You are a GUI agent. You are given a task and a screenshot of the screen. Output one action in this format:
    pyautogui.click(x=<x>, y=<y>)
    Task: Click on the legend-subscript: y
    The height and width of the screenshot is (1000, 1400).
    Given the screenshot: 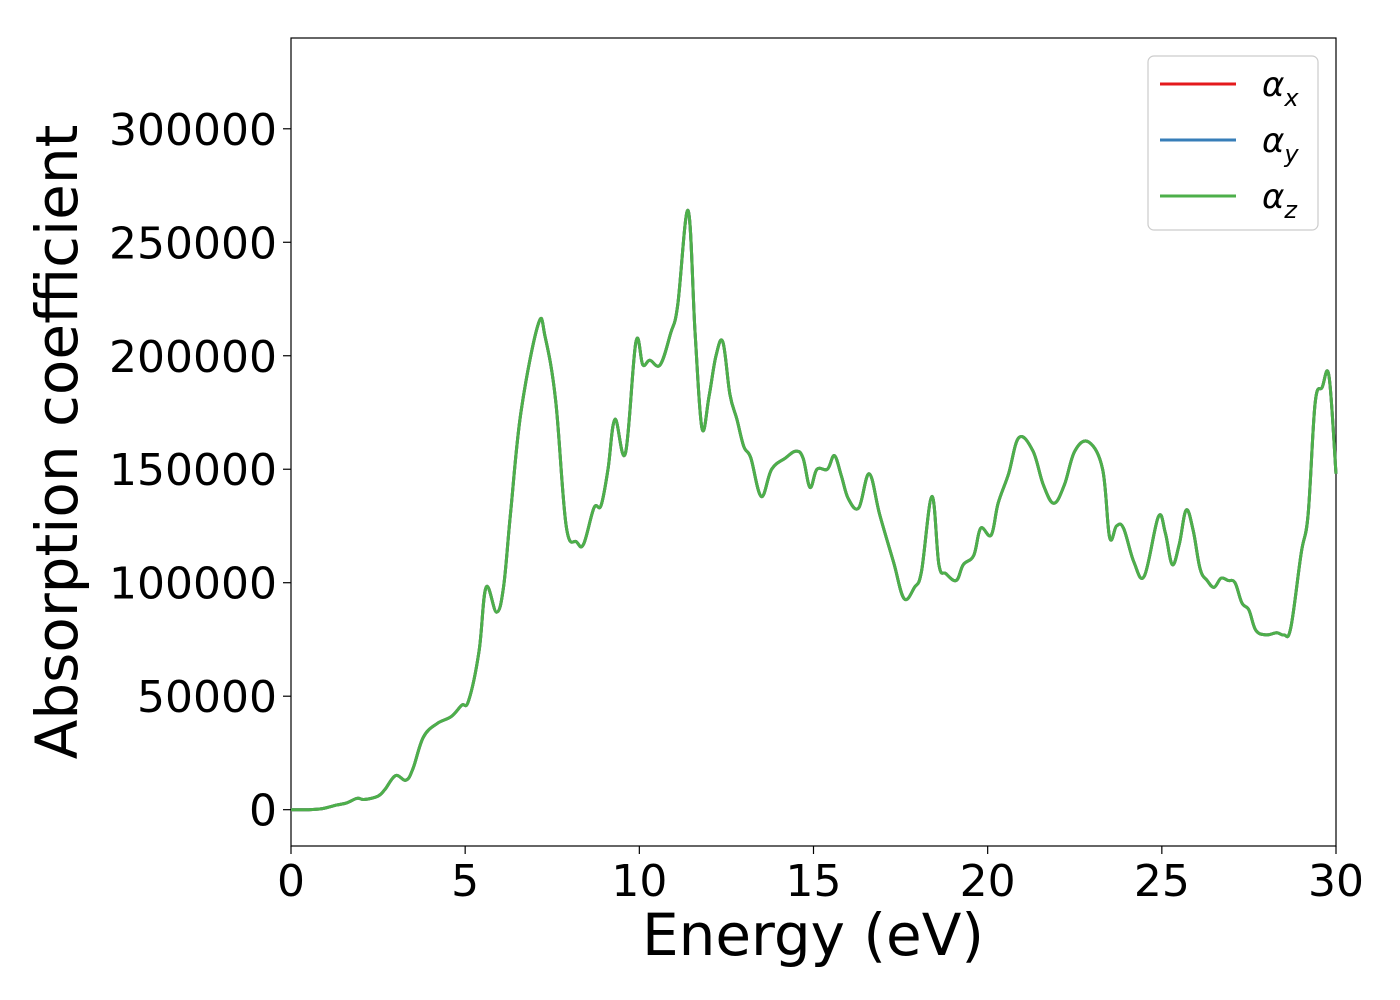 What is the action you would take?
    pyautogui.click(x=1291, y=154)
    